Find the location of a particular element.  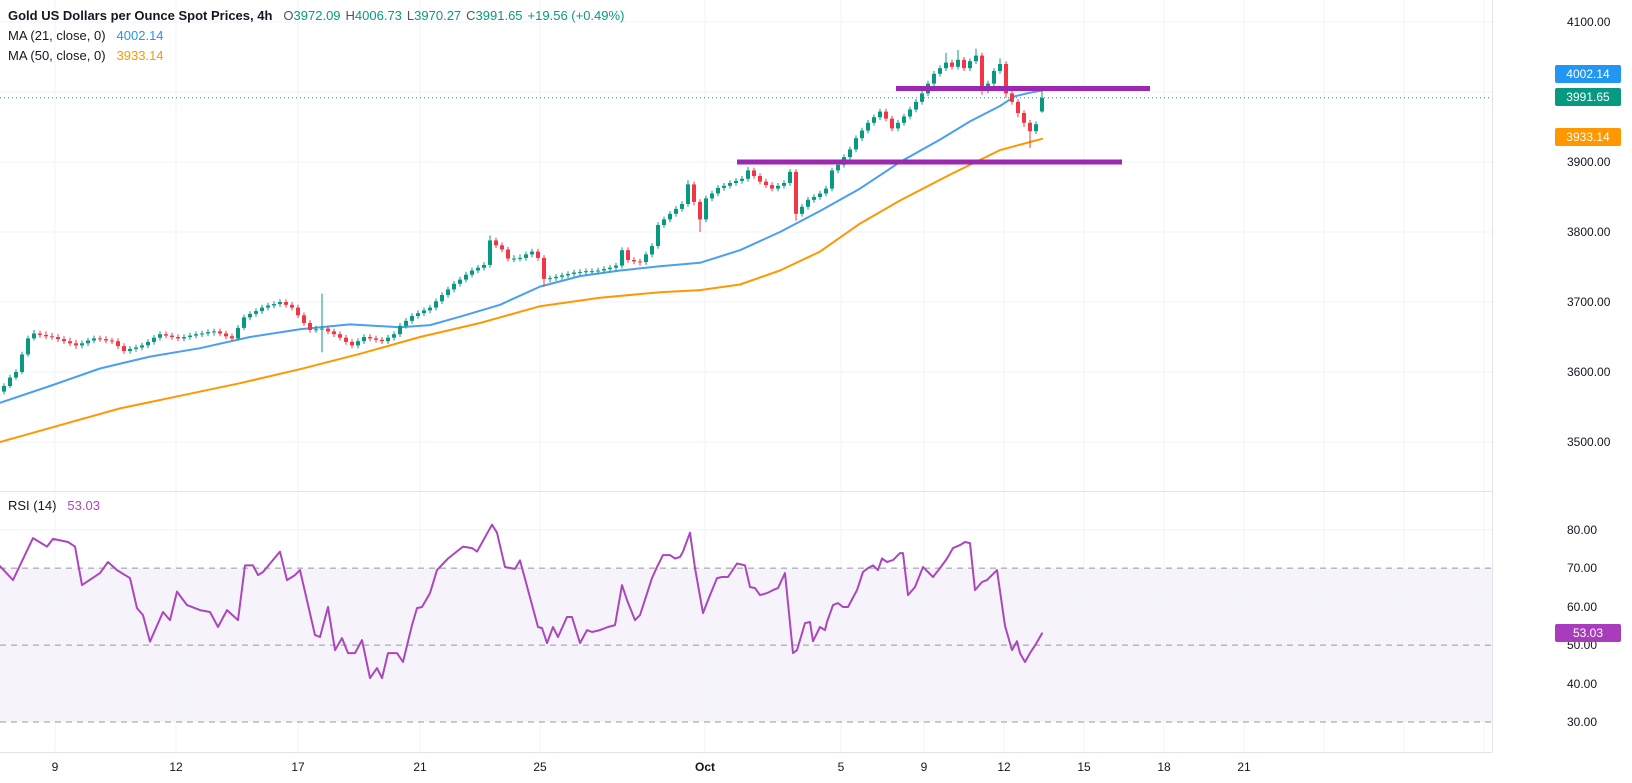

ma50-legend-row: MA (50, close, 0) 3933.14 is located at coordinates (316, 56).